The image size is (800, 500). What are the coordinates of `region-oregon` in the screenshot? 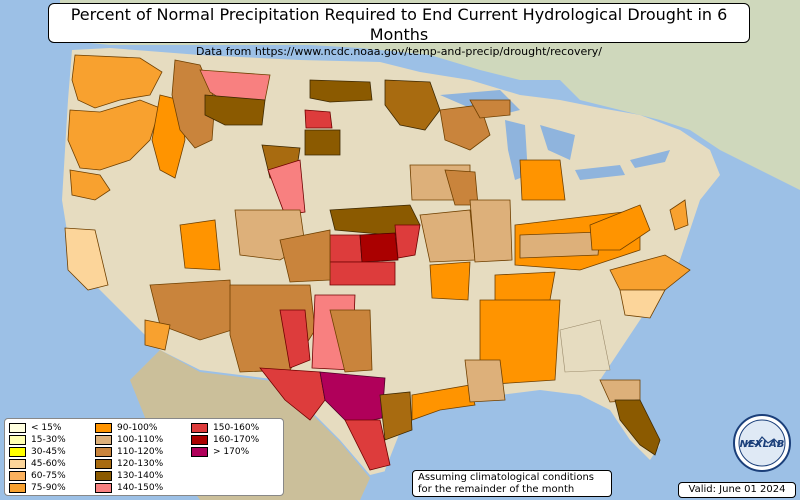 It's located at (114, 135).